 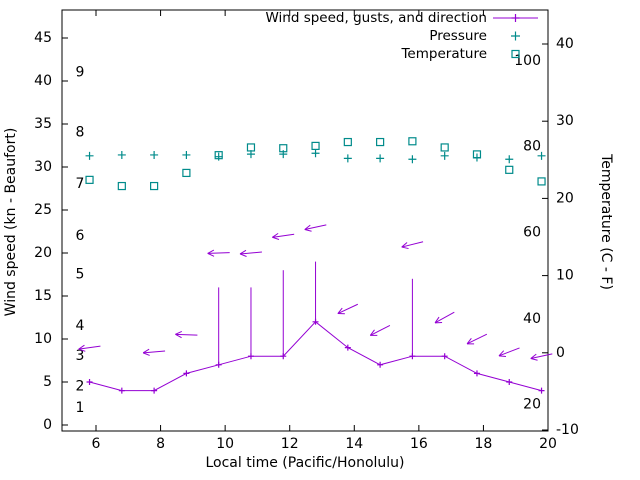 What do you see at coordinates (43, 124) in the screenshot?
I see `svg-text: 35` at bounding box center [43, 124].